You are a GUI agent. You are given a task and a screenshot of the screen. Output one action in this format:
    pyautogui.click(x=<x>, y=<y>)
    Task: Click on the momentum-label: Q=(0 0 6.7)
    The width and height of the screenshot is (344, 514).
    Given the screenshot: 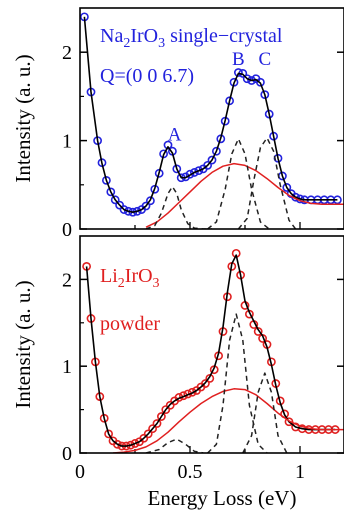 What is the action you would take?
    pyautogui.click(x=147, y=76)
    